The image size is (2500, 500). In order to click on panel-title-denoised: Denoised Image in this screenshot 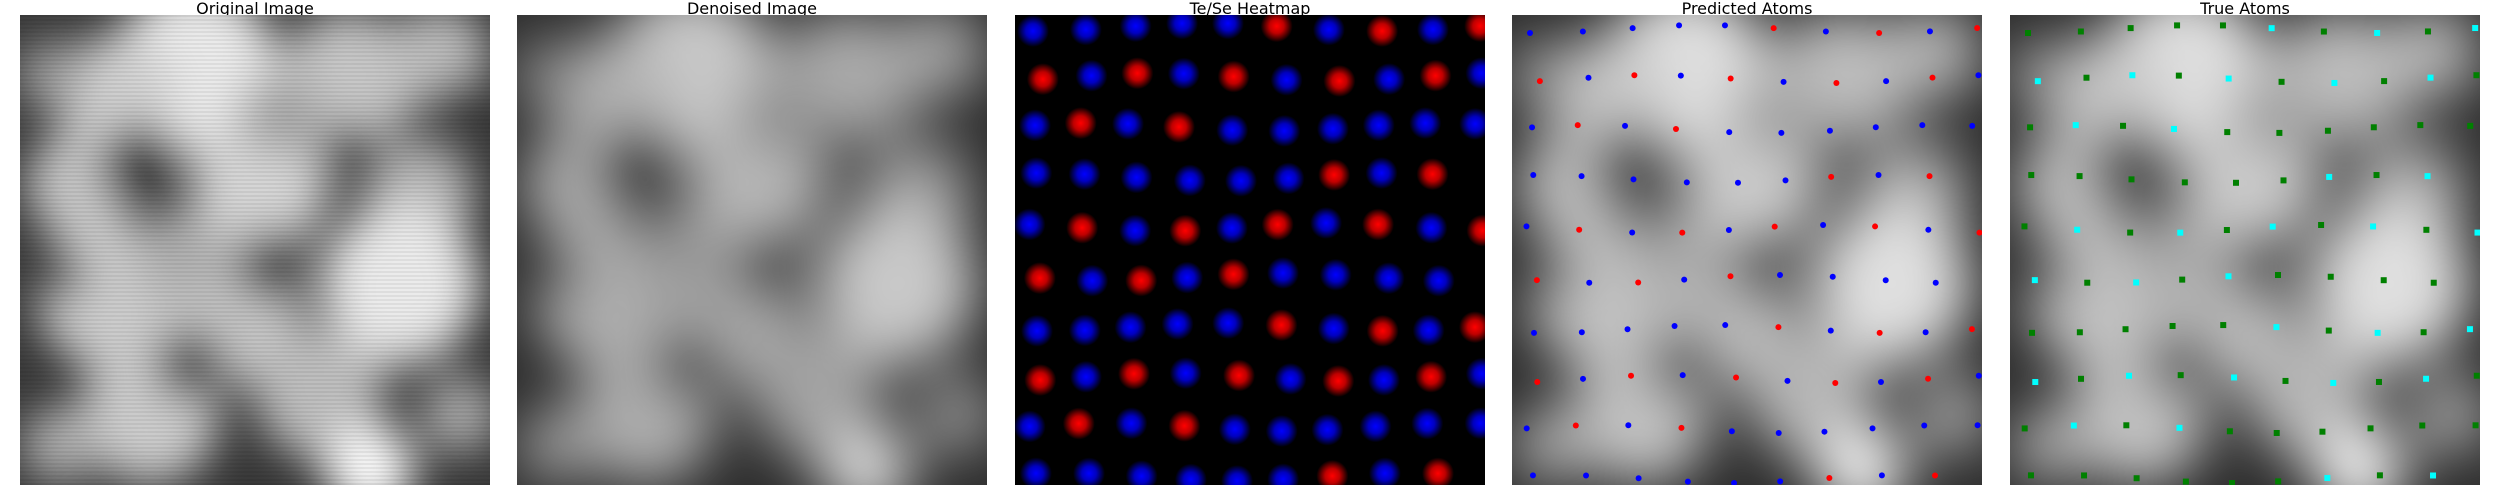, I will do `click(752, 9)`.